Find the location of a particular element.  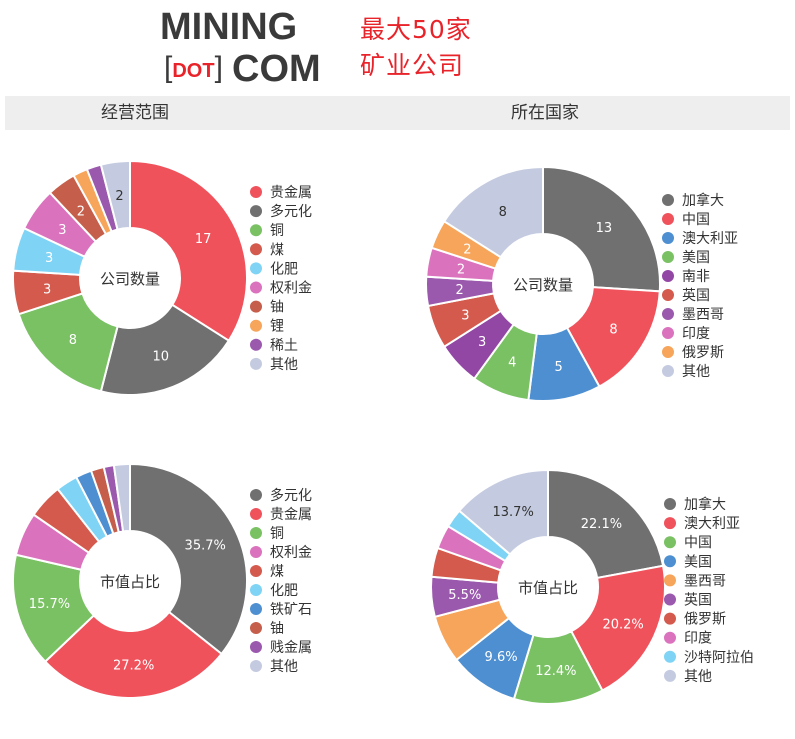

slice-label: 13.7% is located at coordinates (513, 512).